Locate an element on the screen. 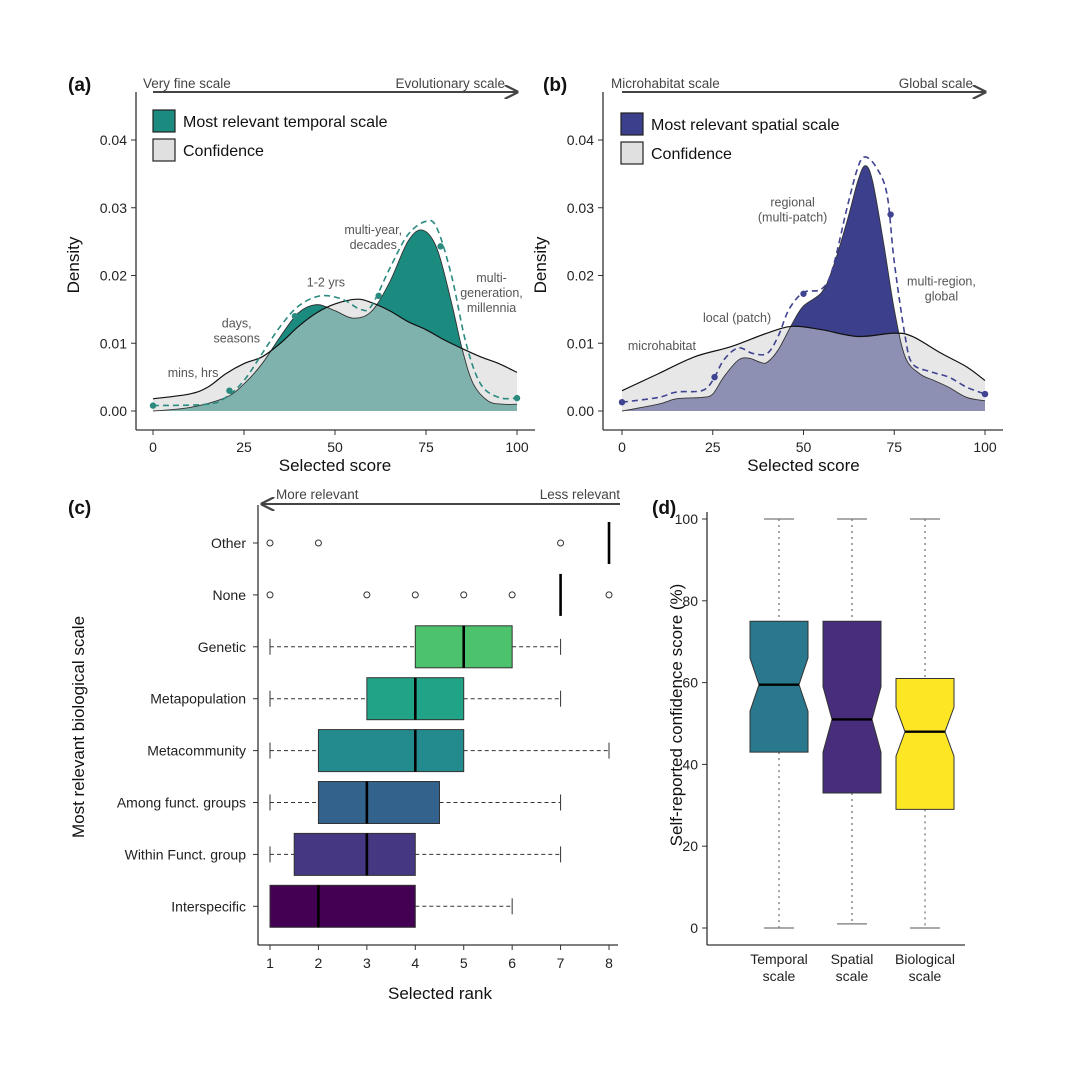 This screenshot has height=1080, width=1080. confidence-density-line is located at coordinates (803, 358).